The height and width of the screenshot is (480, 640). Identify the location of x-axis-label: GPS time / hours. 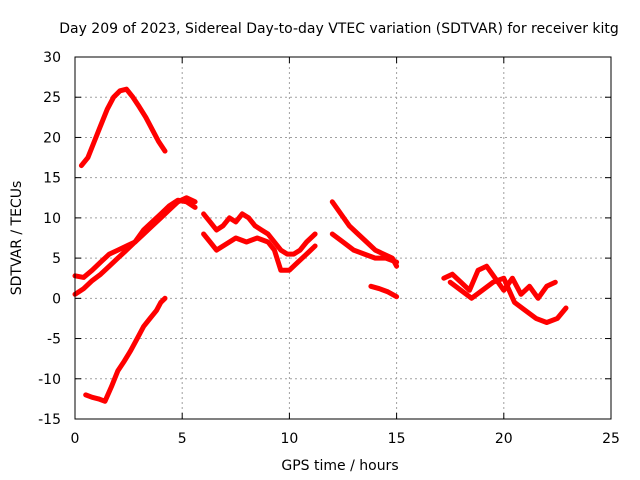
(339, 466).